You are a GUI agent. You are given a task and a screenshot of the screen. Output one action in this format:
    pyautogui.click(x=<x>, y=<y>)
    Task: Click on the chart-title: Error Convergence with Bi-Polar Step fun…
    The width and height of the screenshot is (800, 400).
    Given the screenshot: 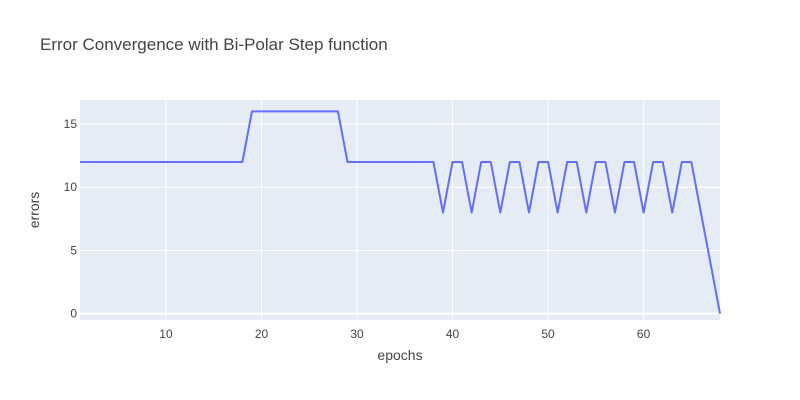 What is the action you would take?
    pyautogui.click(x=214, y=44)
    